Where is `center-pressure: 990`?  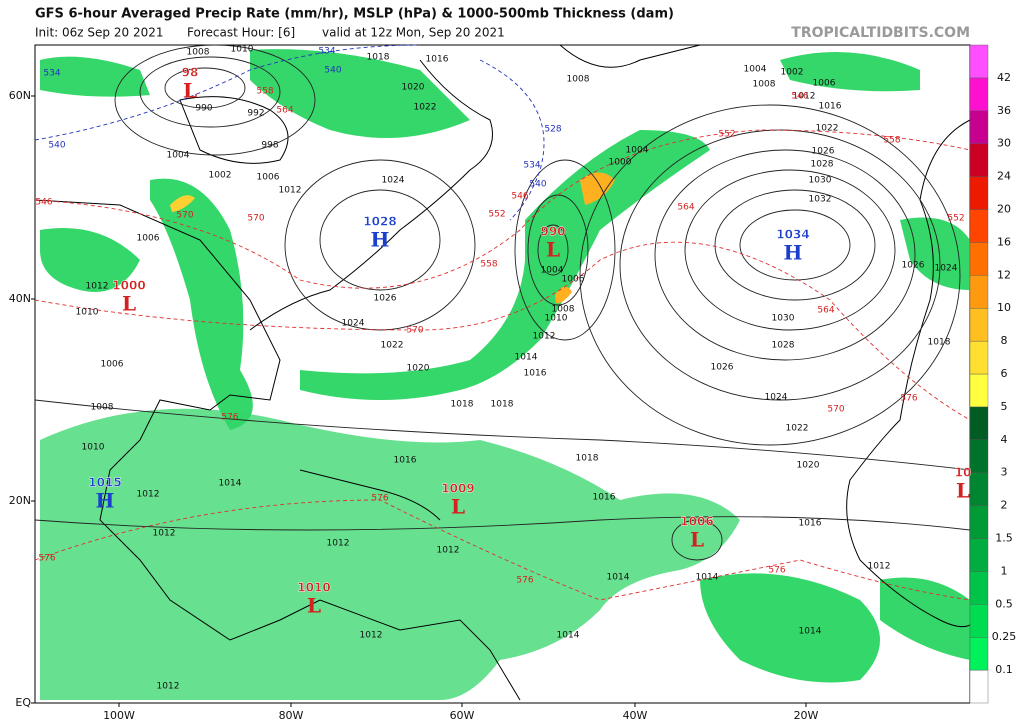
center-pressure: 990 is located at coordinates (552, 232).